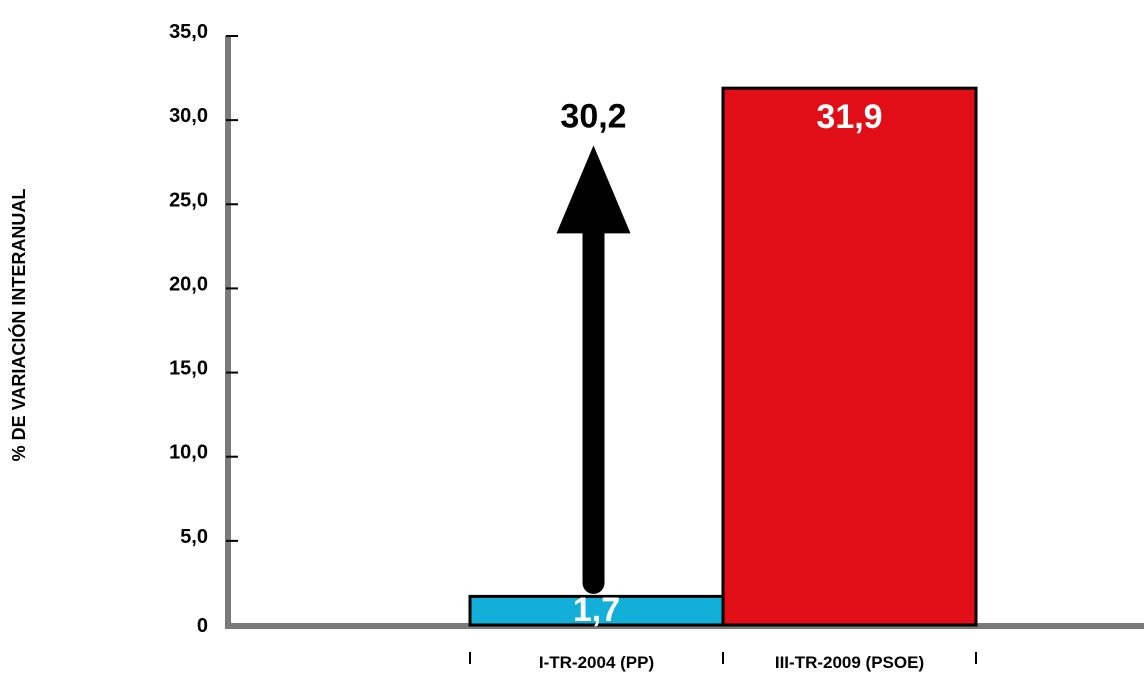  I want to click on y-tick-label: 0, so click(202, 626).